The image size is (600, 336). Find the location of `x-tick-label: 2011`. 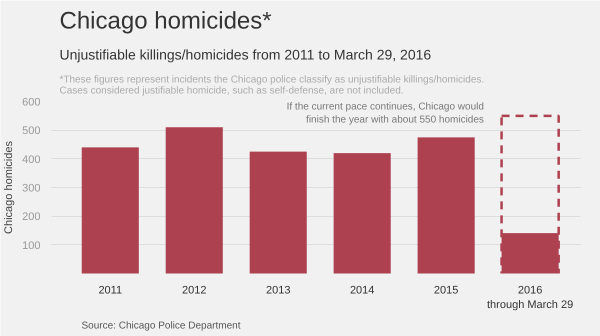

x-tick-label: 2011 is located at coordinates (110, 290).